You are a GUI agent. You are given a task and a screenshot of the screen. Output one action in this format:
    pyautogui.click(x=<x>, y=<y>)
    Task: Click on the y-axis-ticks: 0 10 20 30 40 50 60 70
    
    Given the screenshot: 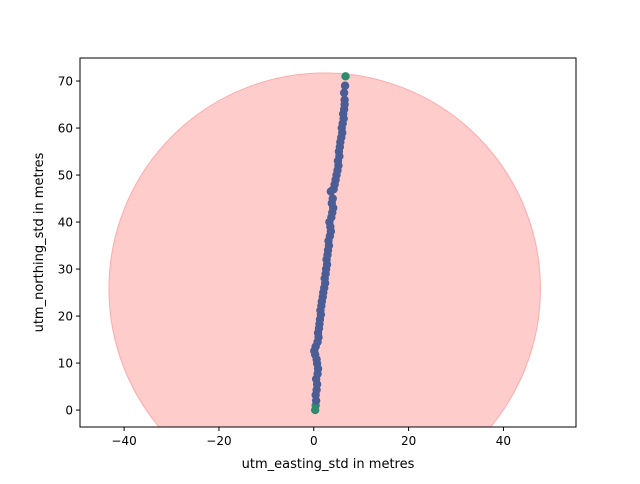 What is the action you would take?
    pyautogui.click(x=69, y=246)
    